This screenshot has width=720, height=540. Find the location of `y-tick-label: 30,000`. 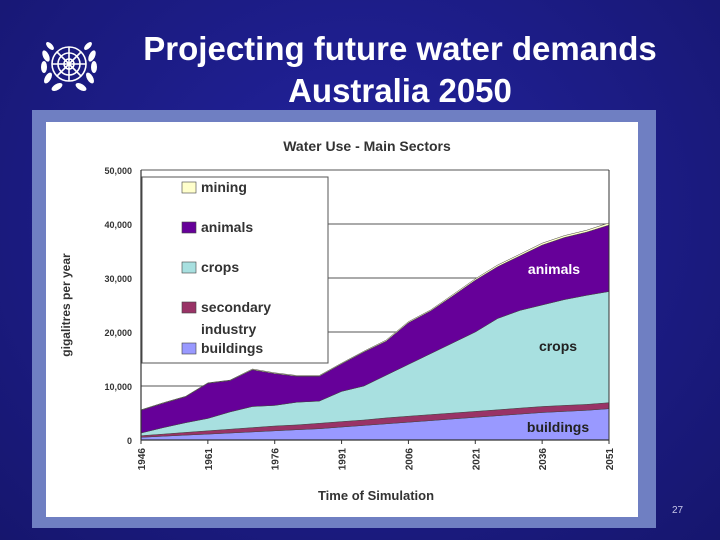

y-tick-label: 30,000 is located at coordinates (118, 279).